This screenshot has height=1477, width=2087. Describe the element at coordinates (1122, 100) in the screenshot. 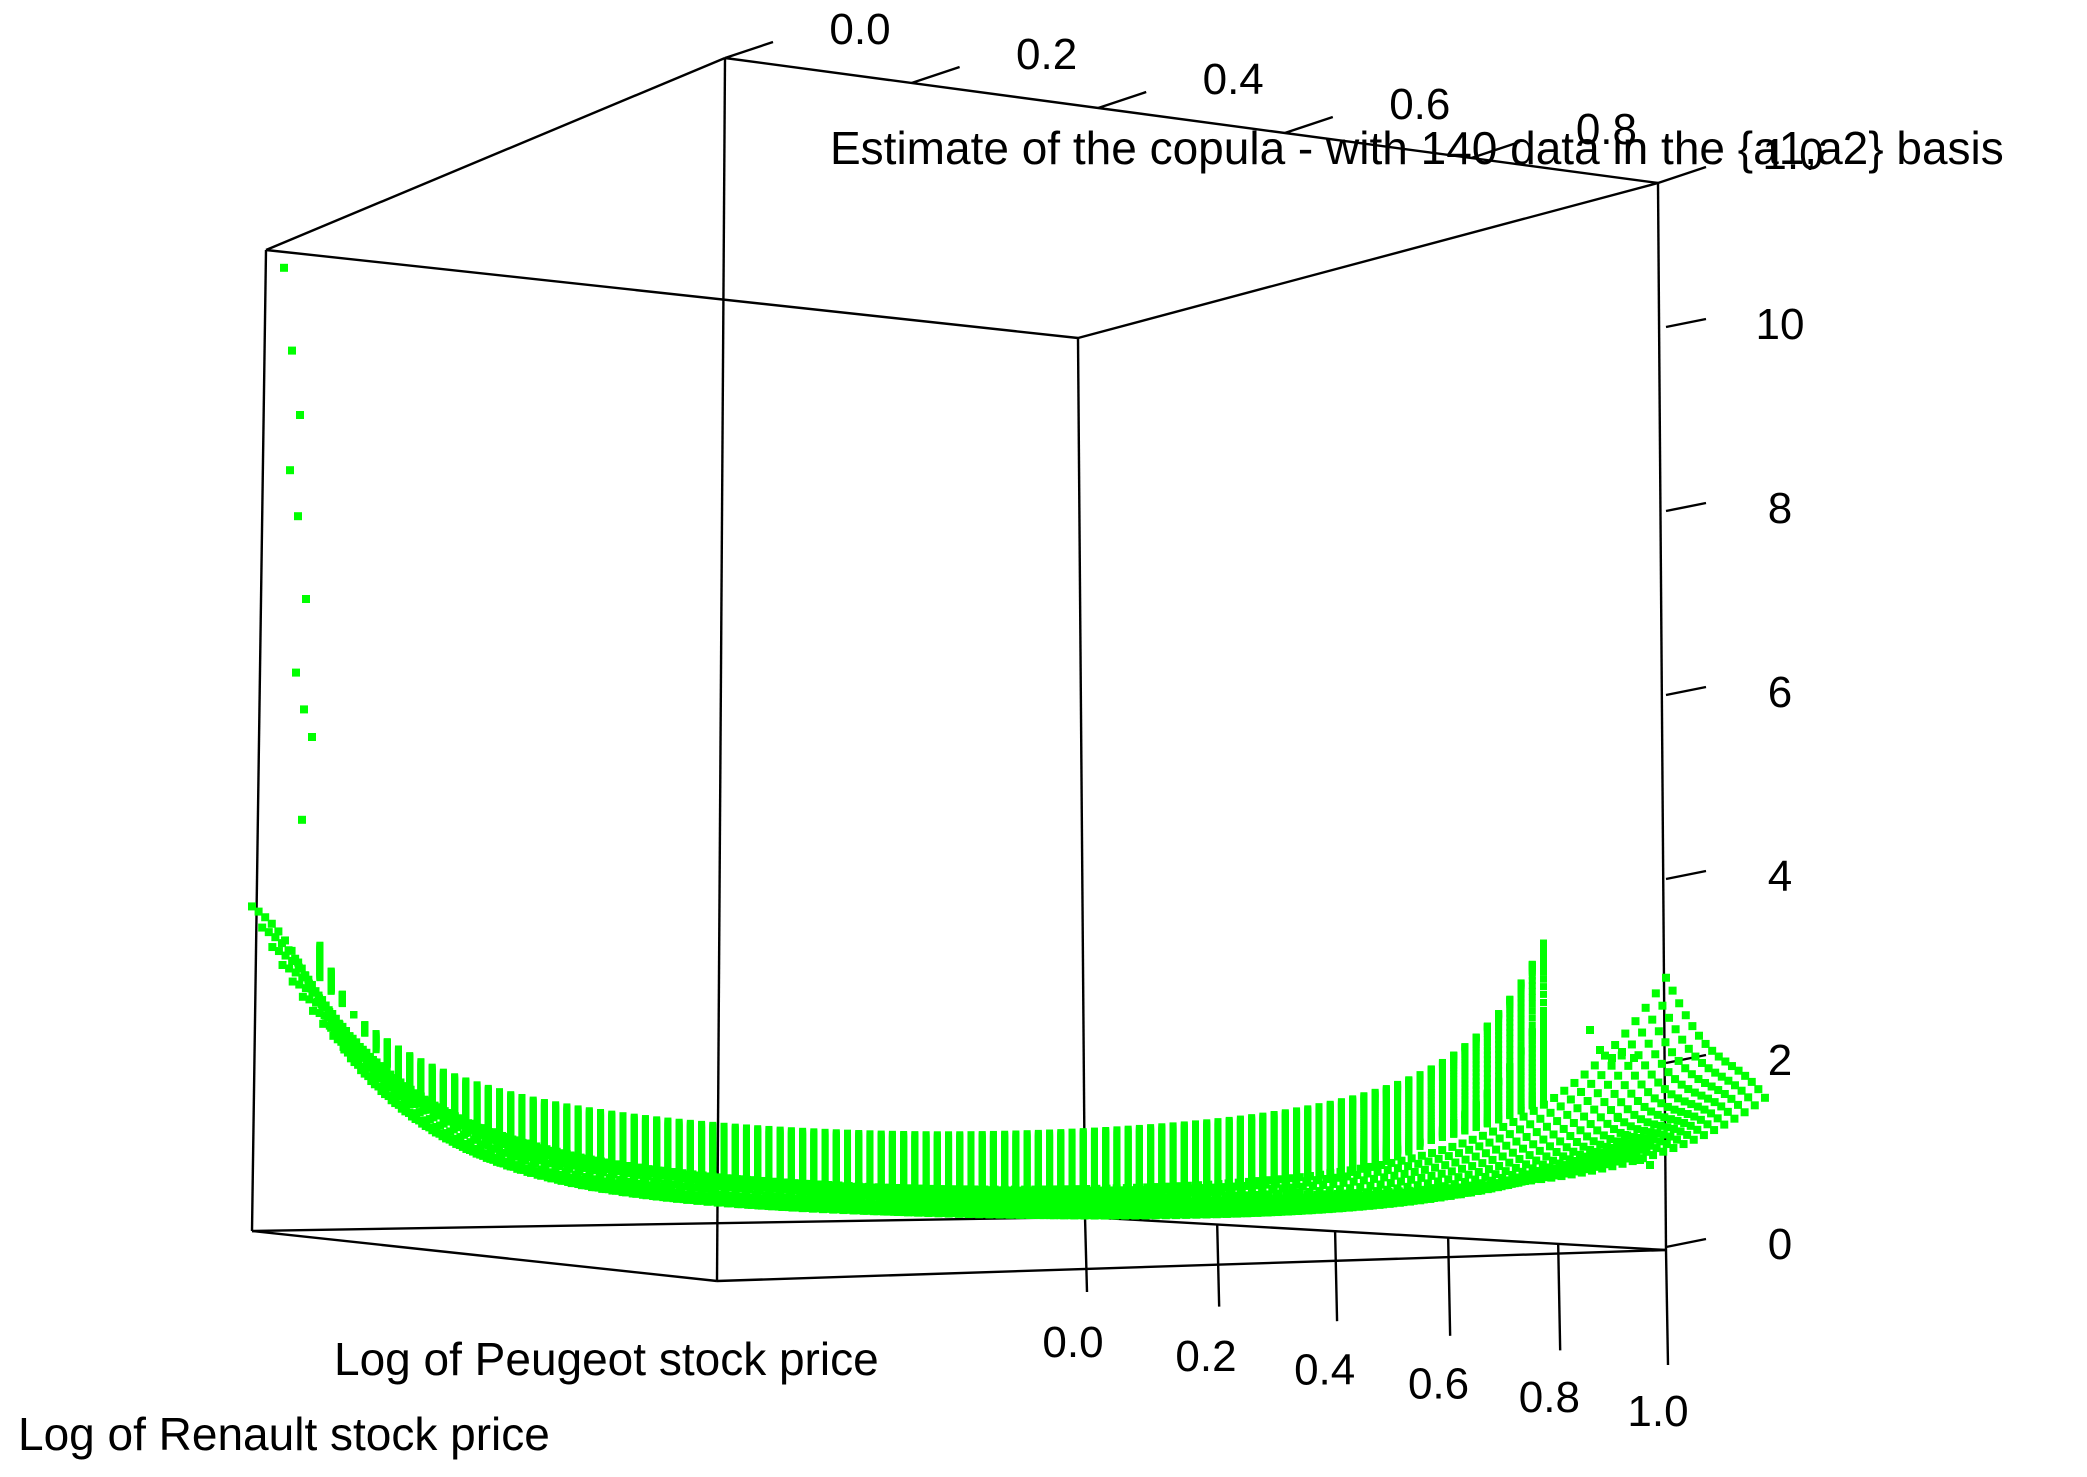

I see `top-tick-mark` at that location.